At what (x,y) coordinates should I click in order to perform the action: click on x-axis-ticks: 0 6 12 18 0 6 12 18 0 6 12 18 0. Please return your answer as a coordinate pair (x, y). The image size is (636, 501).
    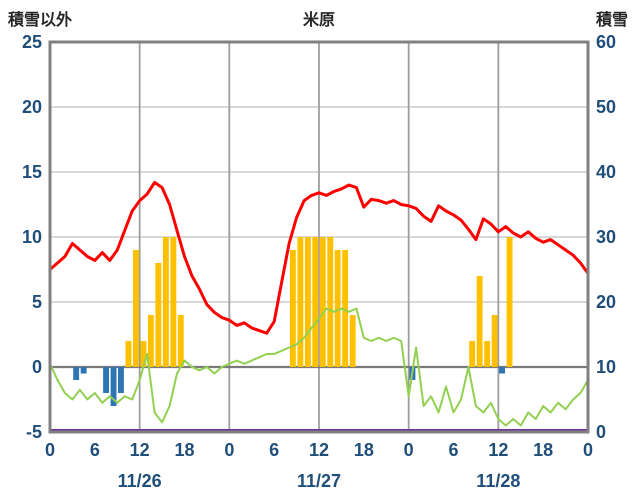
    Looking at the image, I should click on (319, 450).